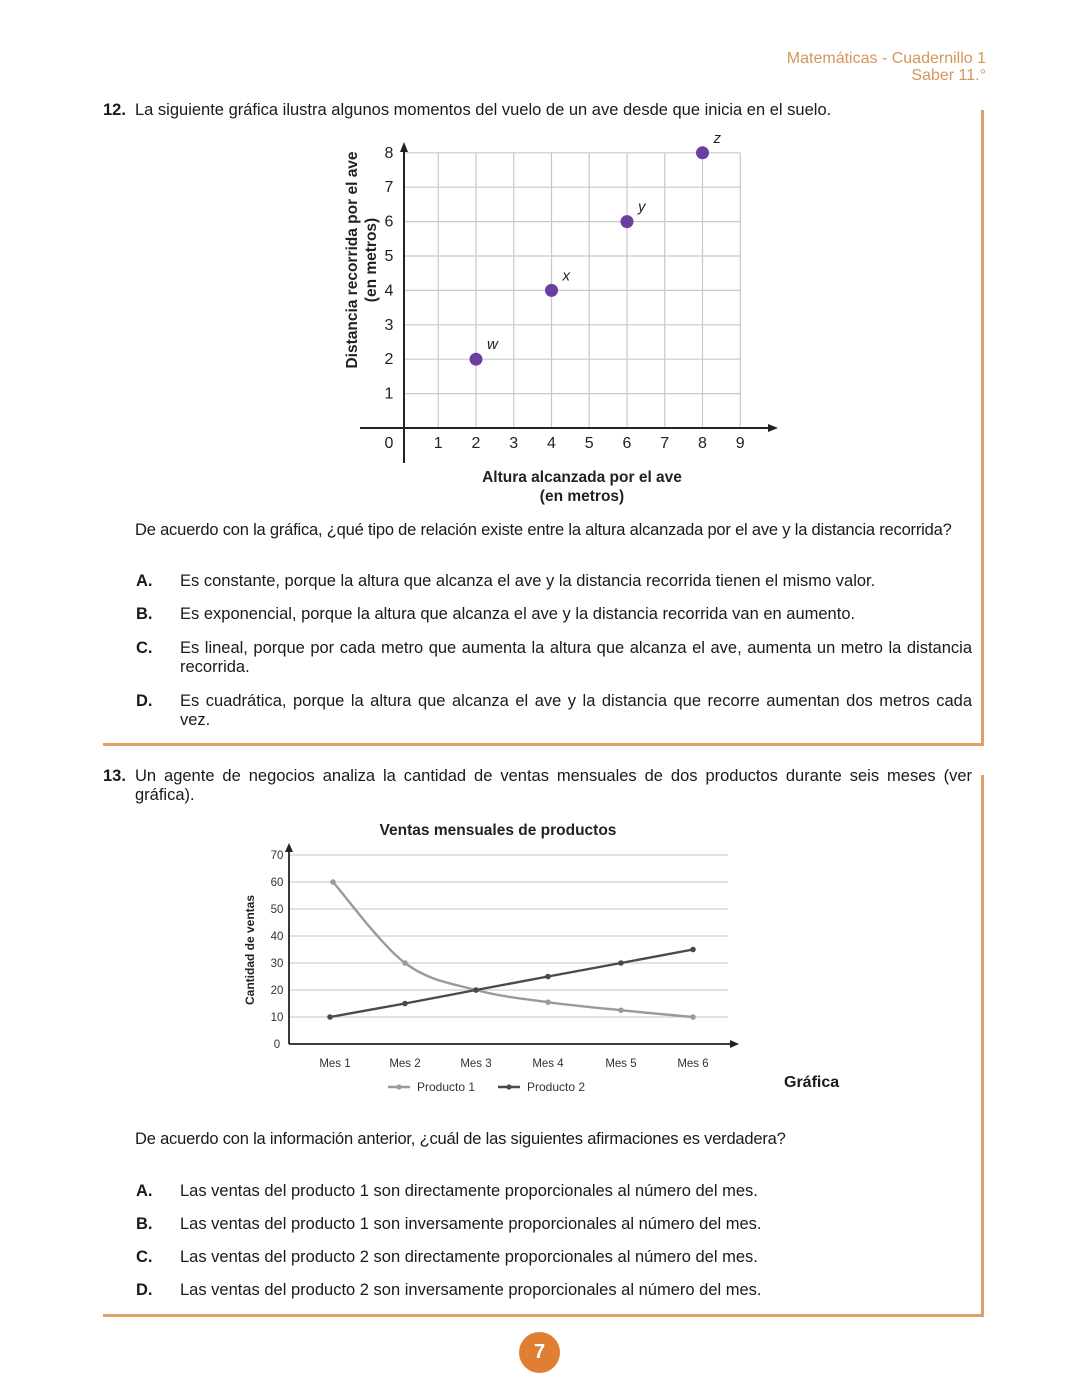 The height and width of the screenshot is (1397, 1080). Describe the element at coordinates (250, 950) in the screenshot. I see `y-axis-title: Cantidad de ventas` at that location.